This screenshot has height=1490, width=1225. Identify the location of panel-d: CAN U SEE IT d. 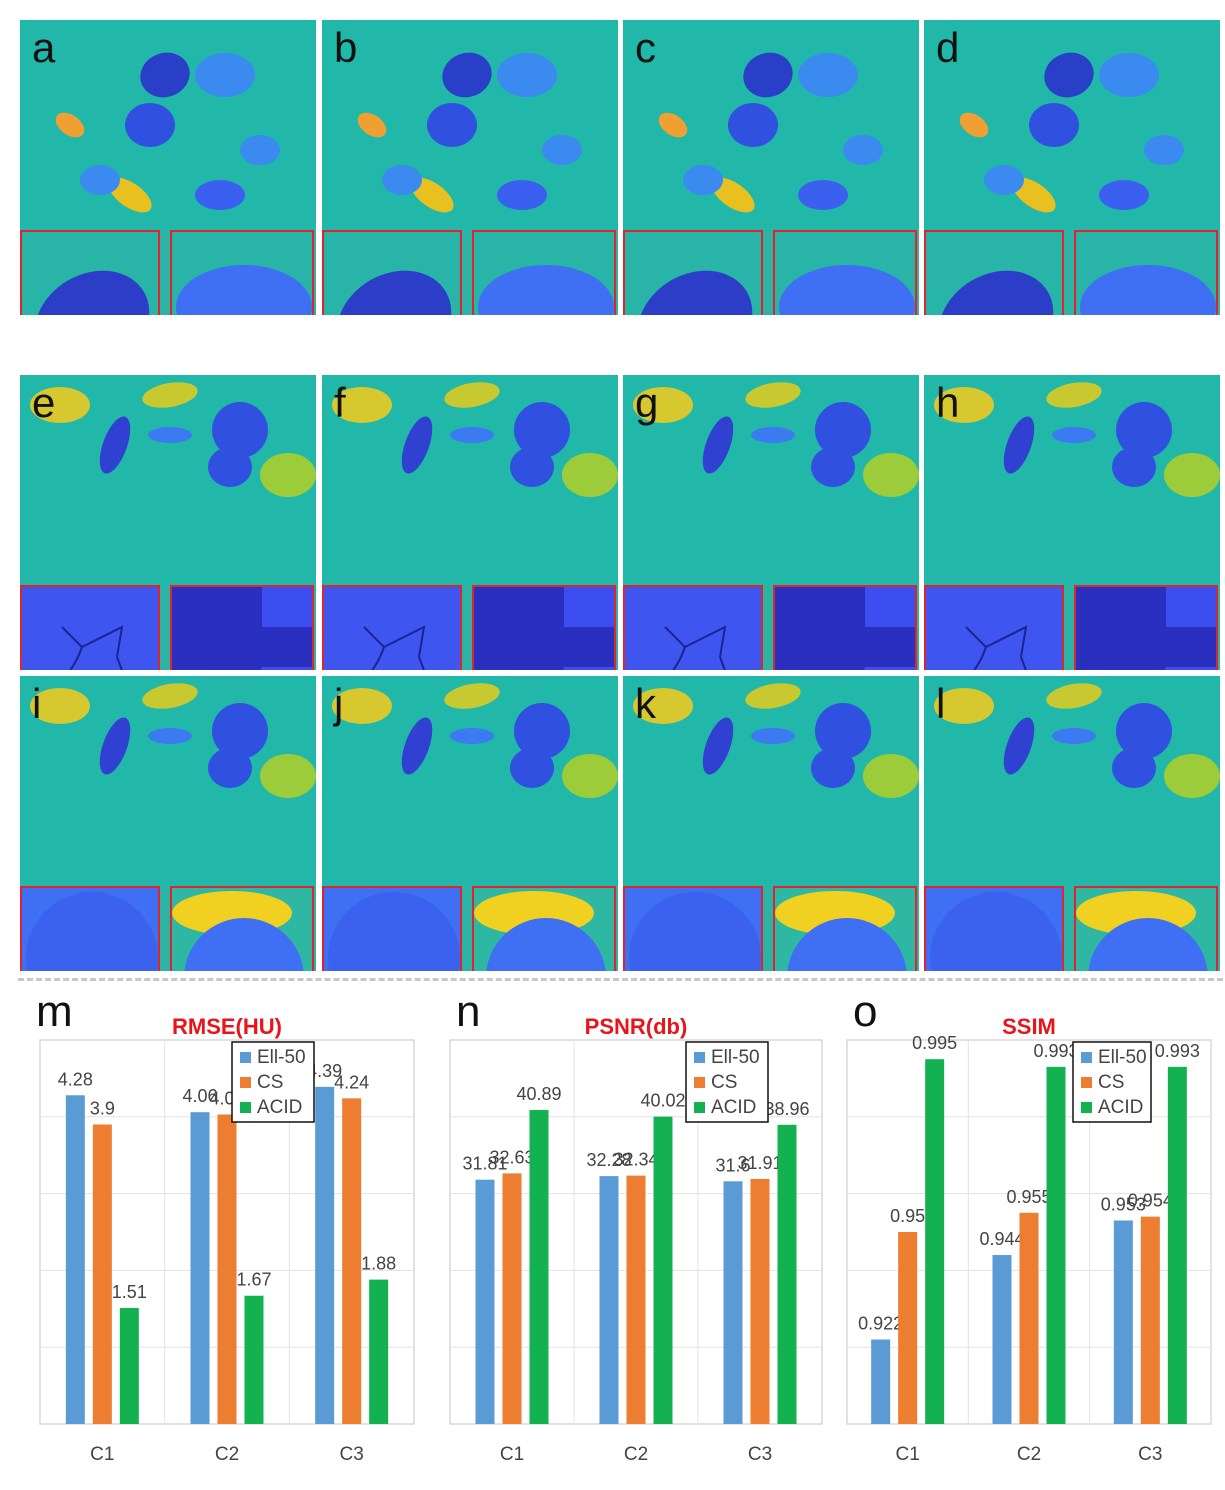
(1072, 167).